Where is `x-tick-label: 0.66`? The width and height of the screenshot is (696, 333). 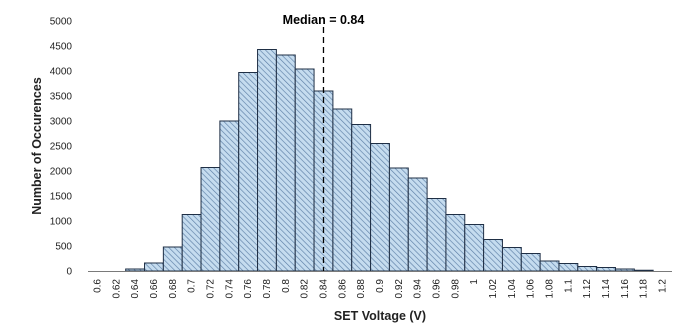
x-tick-label: 0.66 is located at coordinates (154, 289).